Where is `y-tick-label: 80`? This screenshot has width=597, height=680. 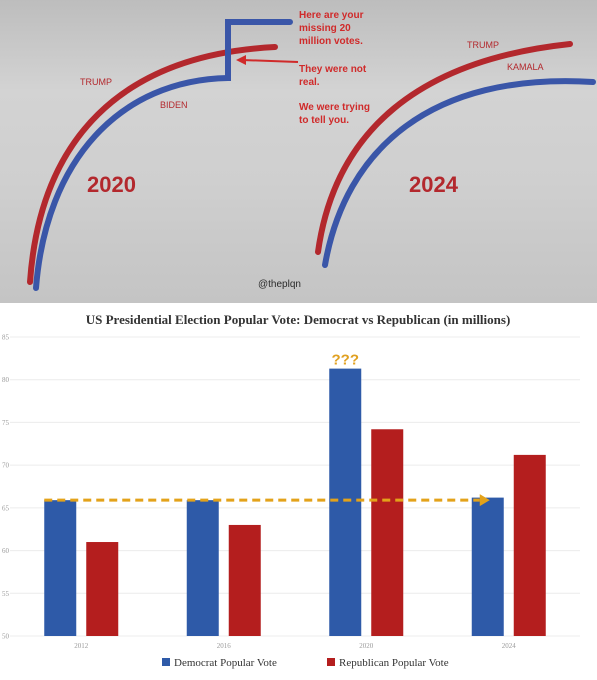
y-tick-label: 80 is located at coordinates (6, 380).